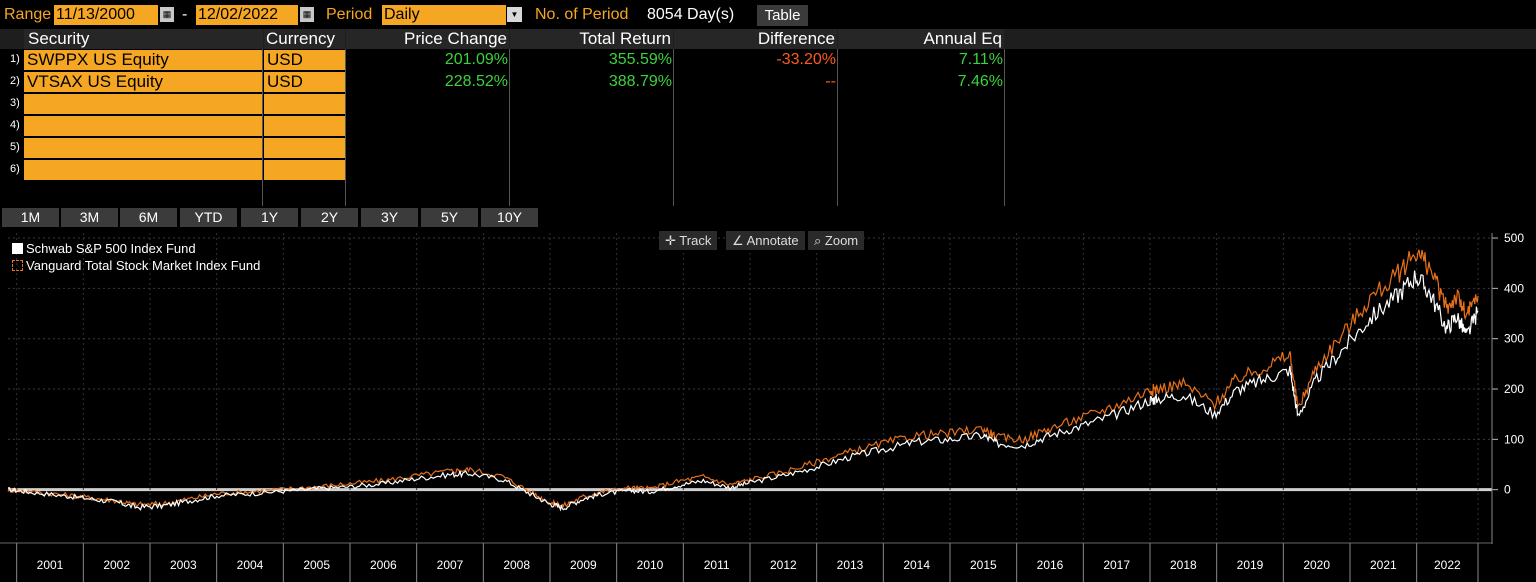 The image size is (1536, 582). Describe the element at coordinates (143, 39) in the screenshot. I see `header-security: Security` at that location.